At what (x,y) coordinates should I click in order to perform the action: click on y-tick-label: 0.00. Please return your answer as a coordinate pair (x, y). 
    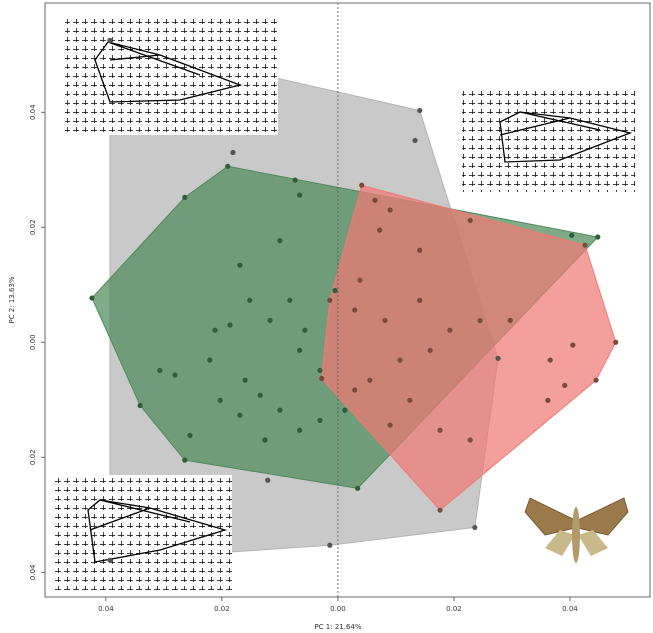
    Looking at the image, I should click on (33, 342).